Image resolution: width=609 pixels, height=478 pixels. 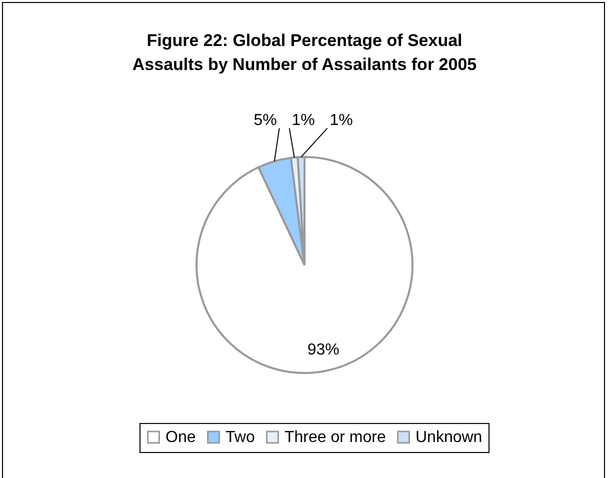 I want to click on data-label: 93%, so click(x=323, y=349).